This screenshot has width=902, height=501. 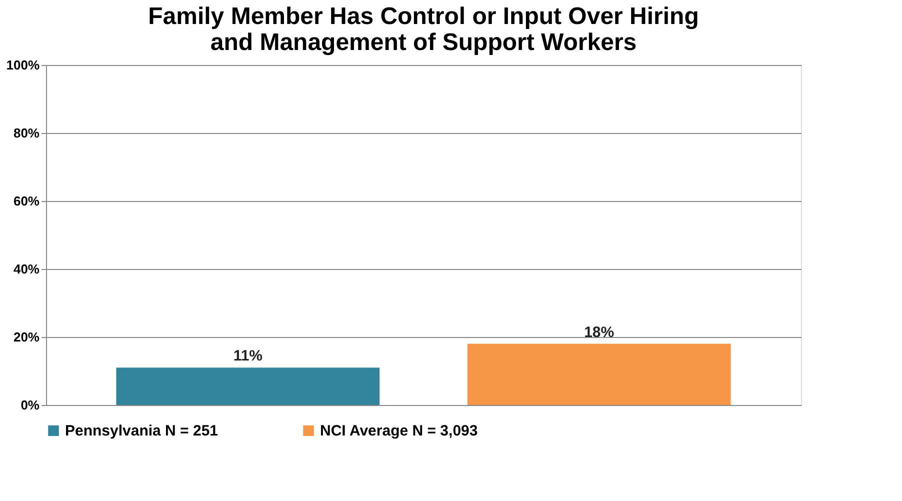 What do you see at coordinates (26, 337) in the screenshot?
I see `y-tick-label: 20%` at bounding box center [26, 337].